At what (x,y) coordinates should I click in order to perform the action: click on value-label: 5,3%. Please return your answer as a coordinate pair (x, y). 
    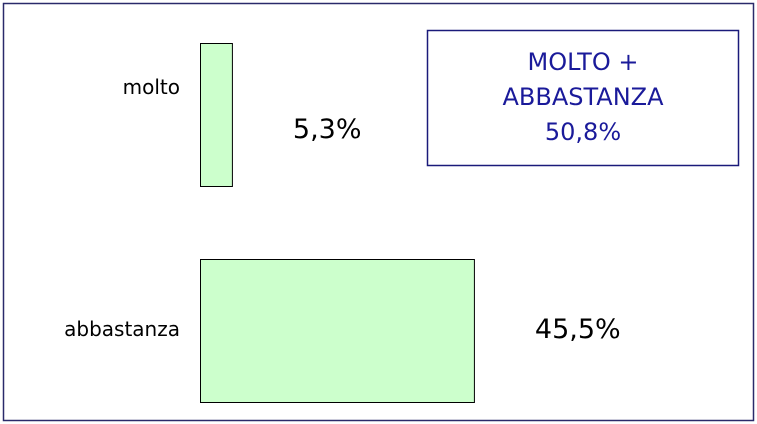
    Looking at the image, I should click on (327, 129).